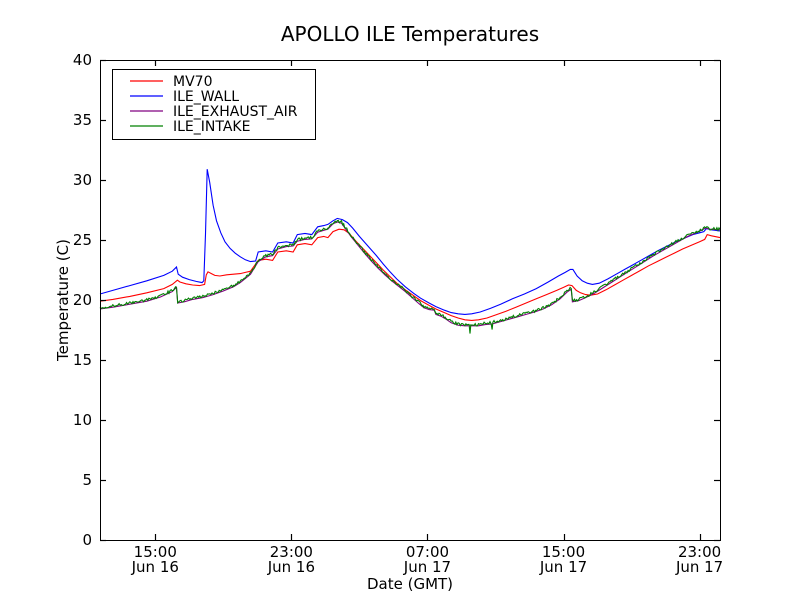  What do you see at coordinates (82, 420) in the screenshot?
I see `y-tick-label: 10` at bounding box center [82, 420].